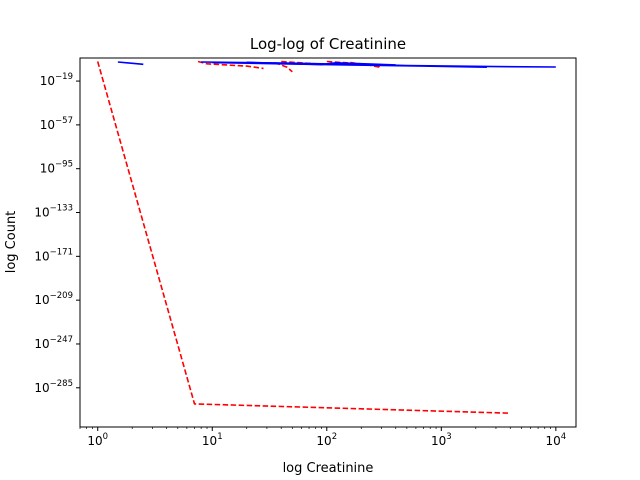  I want to click on x-axis-ticks: 10⁰ 10¹ 10² 10³ 10⁴, so click(322, 437).